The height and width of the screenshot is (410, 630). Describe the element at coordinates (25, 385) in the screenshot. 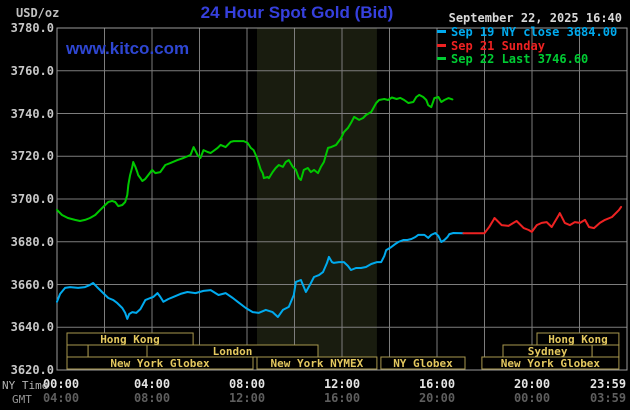

I see `ny-time-axis-label: NY Time` at that location.